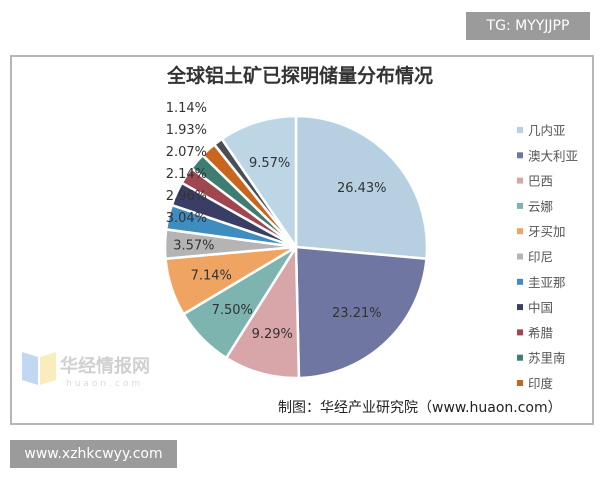 The width and height of the screenshot is (600, 480). Describe the element at coordinates (193, 246) in the screenshot. I see `data-label: 3.57%` at that location.